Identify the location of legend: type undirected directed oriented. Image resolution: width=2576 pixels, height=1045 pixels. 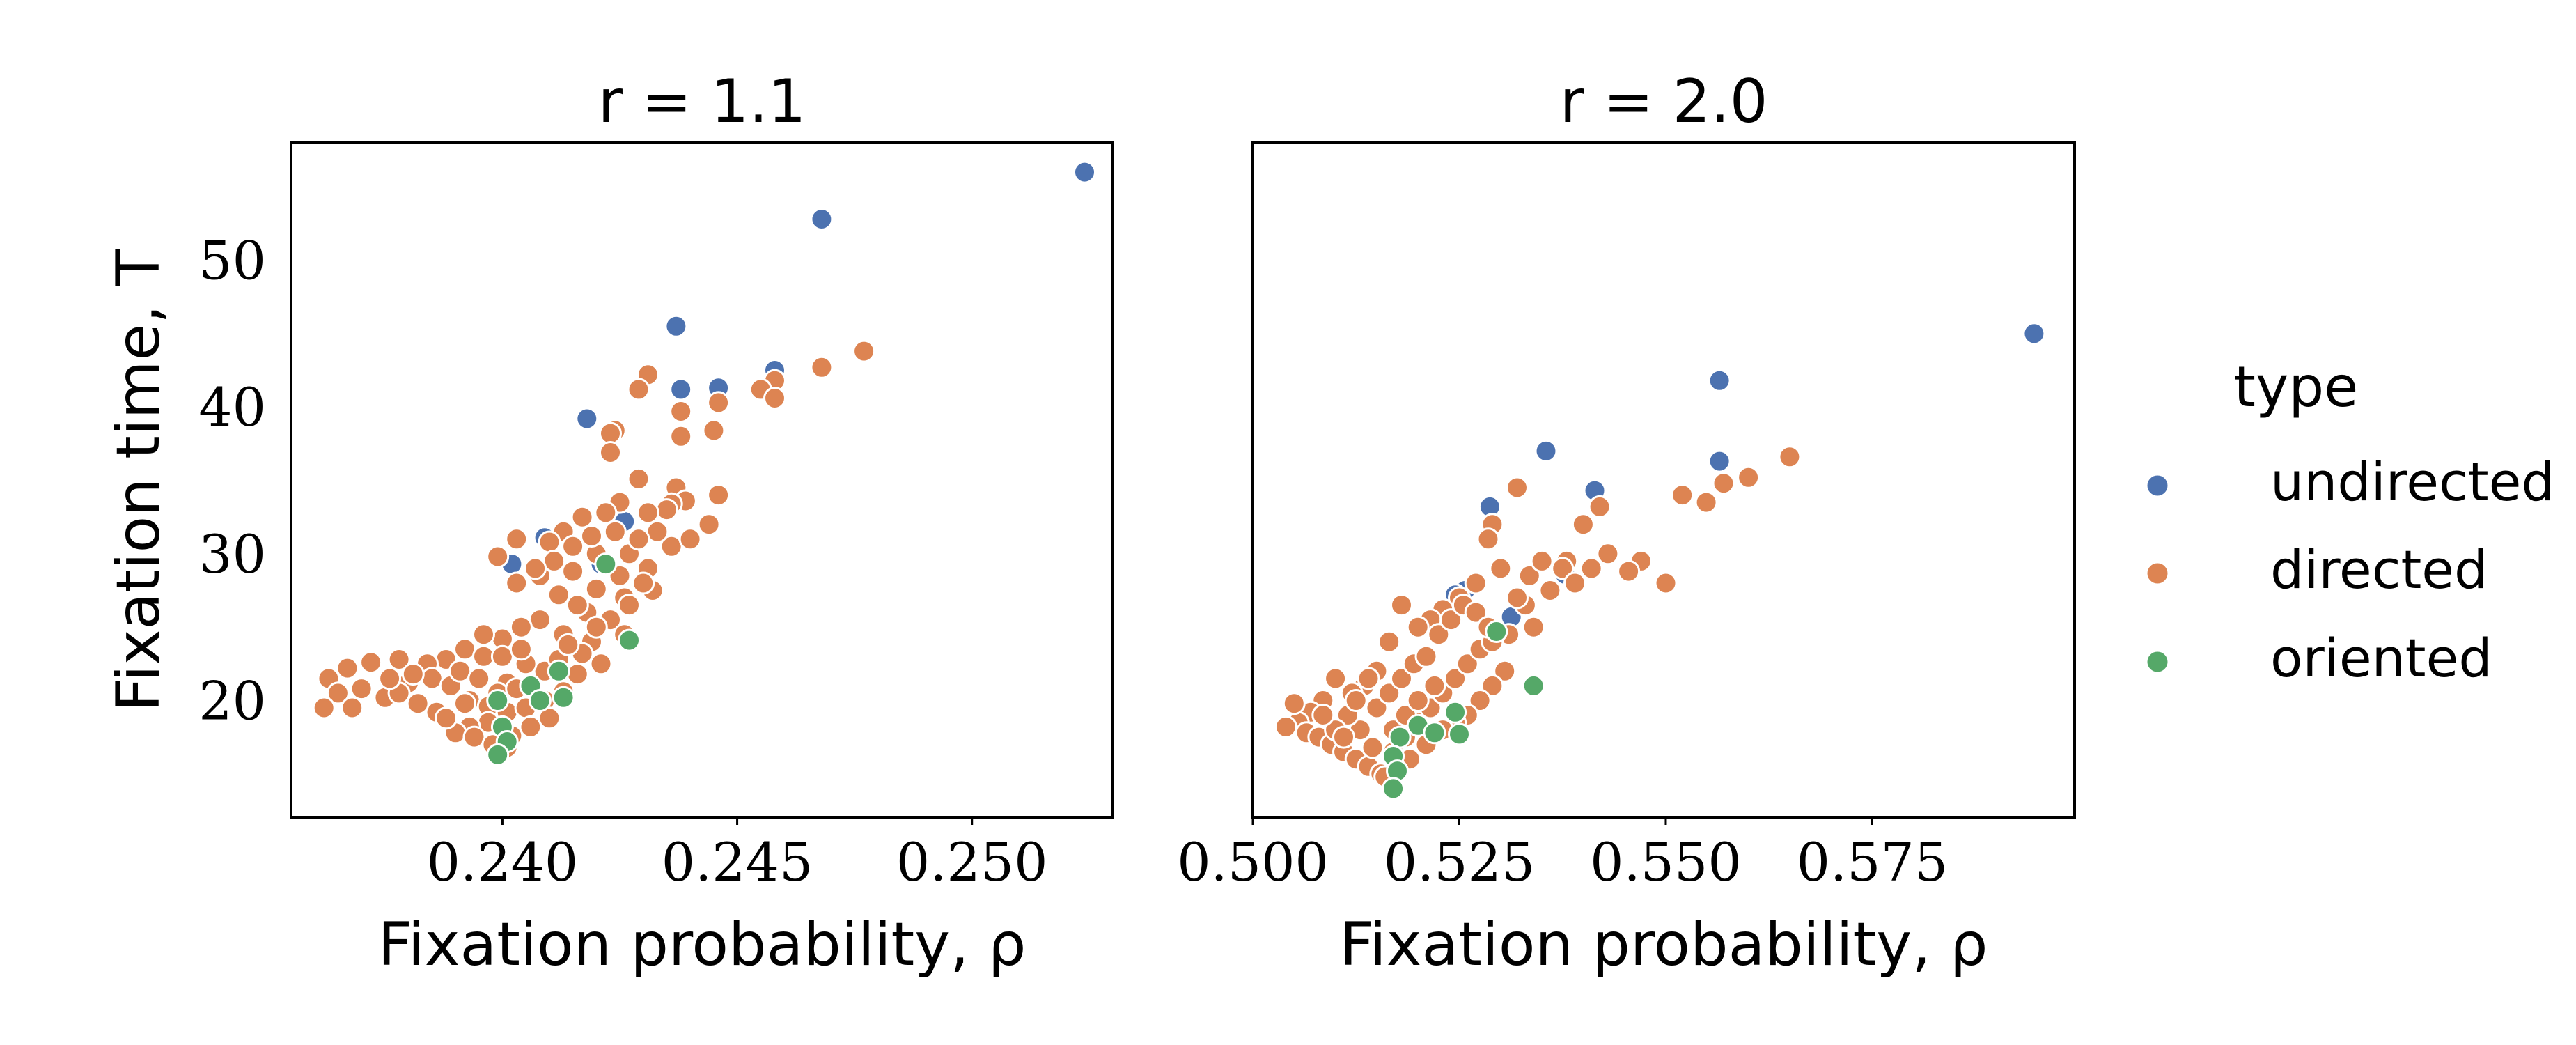
(2350, 522).